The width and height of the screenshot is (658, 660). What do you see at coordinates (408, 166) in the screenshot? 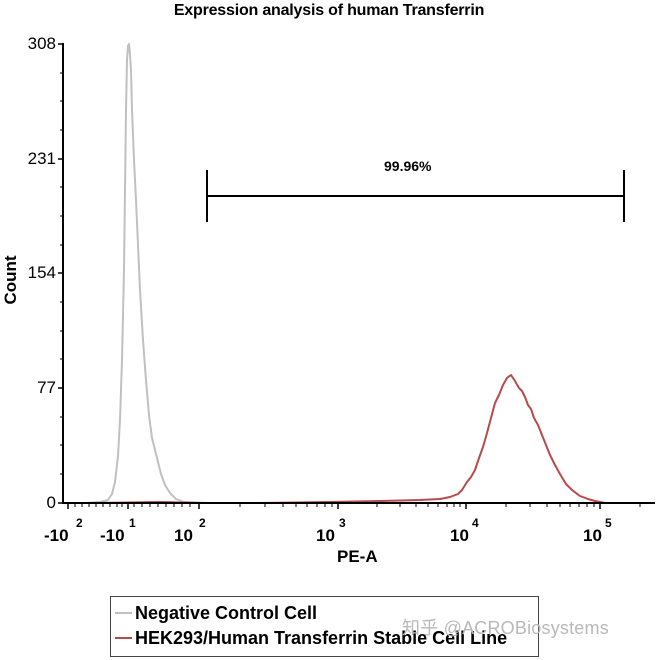
I see `gate-percentage-label: 99.96%` at bounding box center [408, 166].